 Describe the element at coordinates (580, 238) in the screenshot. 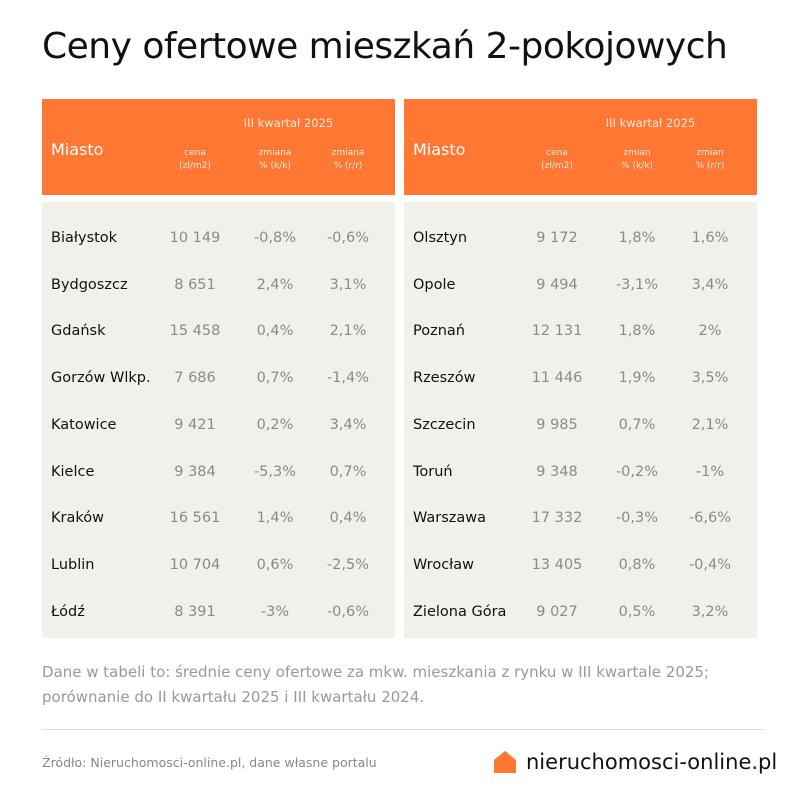

I see `table-row: Olsztyn 9 172 1,8% 1,6%` at that location.